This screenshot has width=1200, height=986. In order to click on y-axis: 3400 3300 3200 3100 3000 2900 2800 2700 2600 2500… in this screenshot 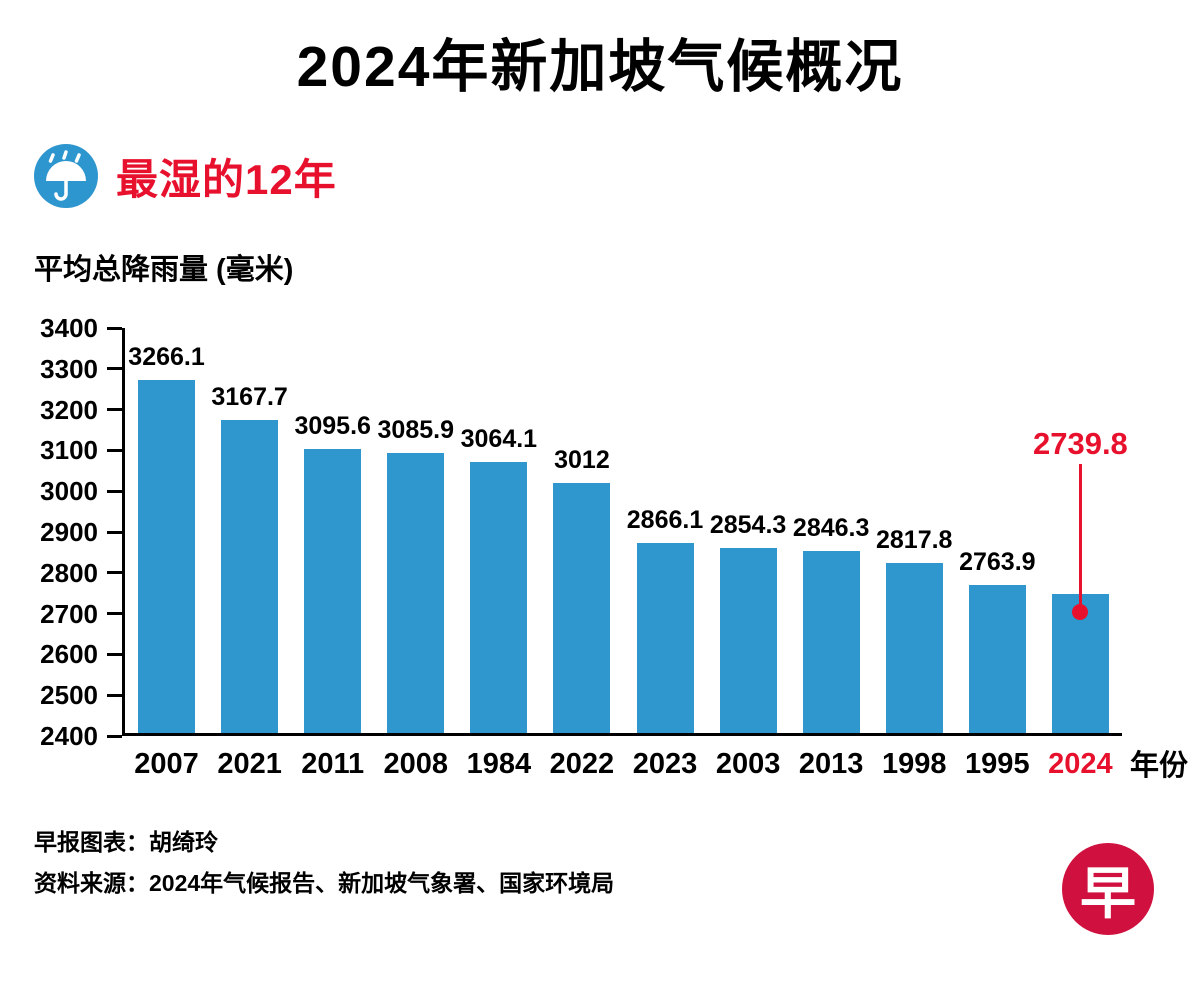, I will do `click(75, 532)`.